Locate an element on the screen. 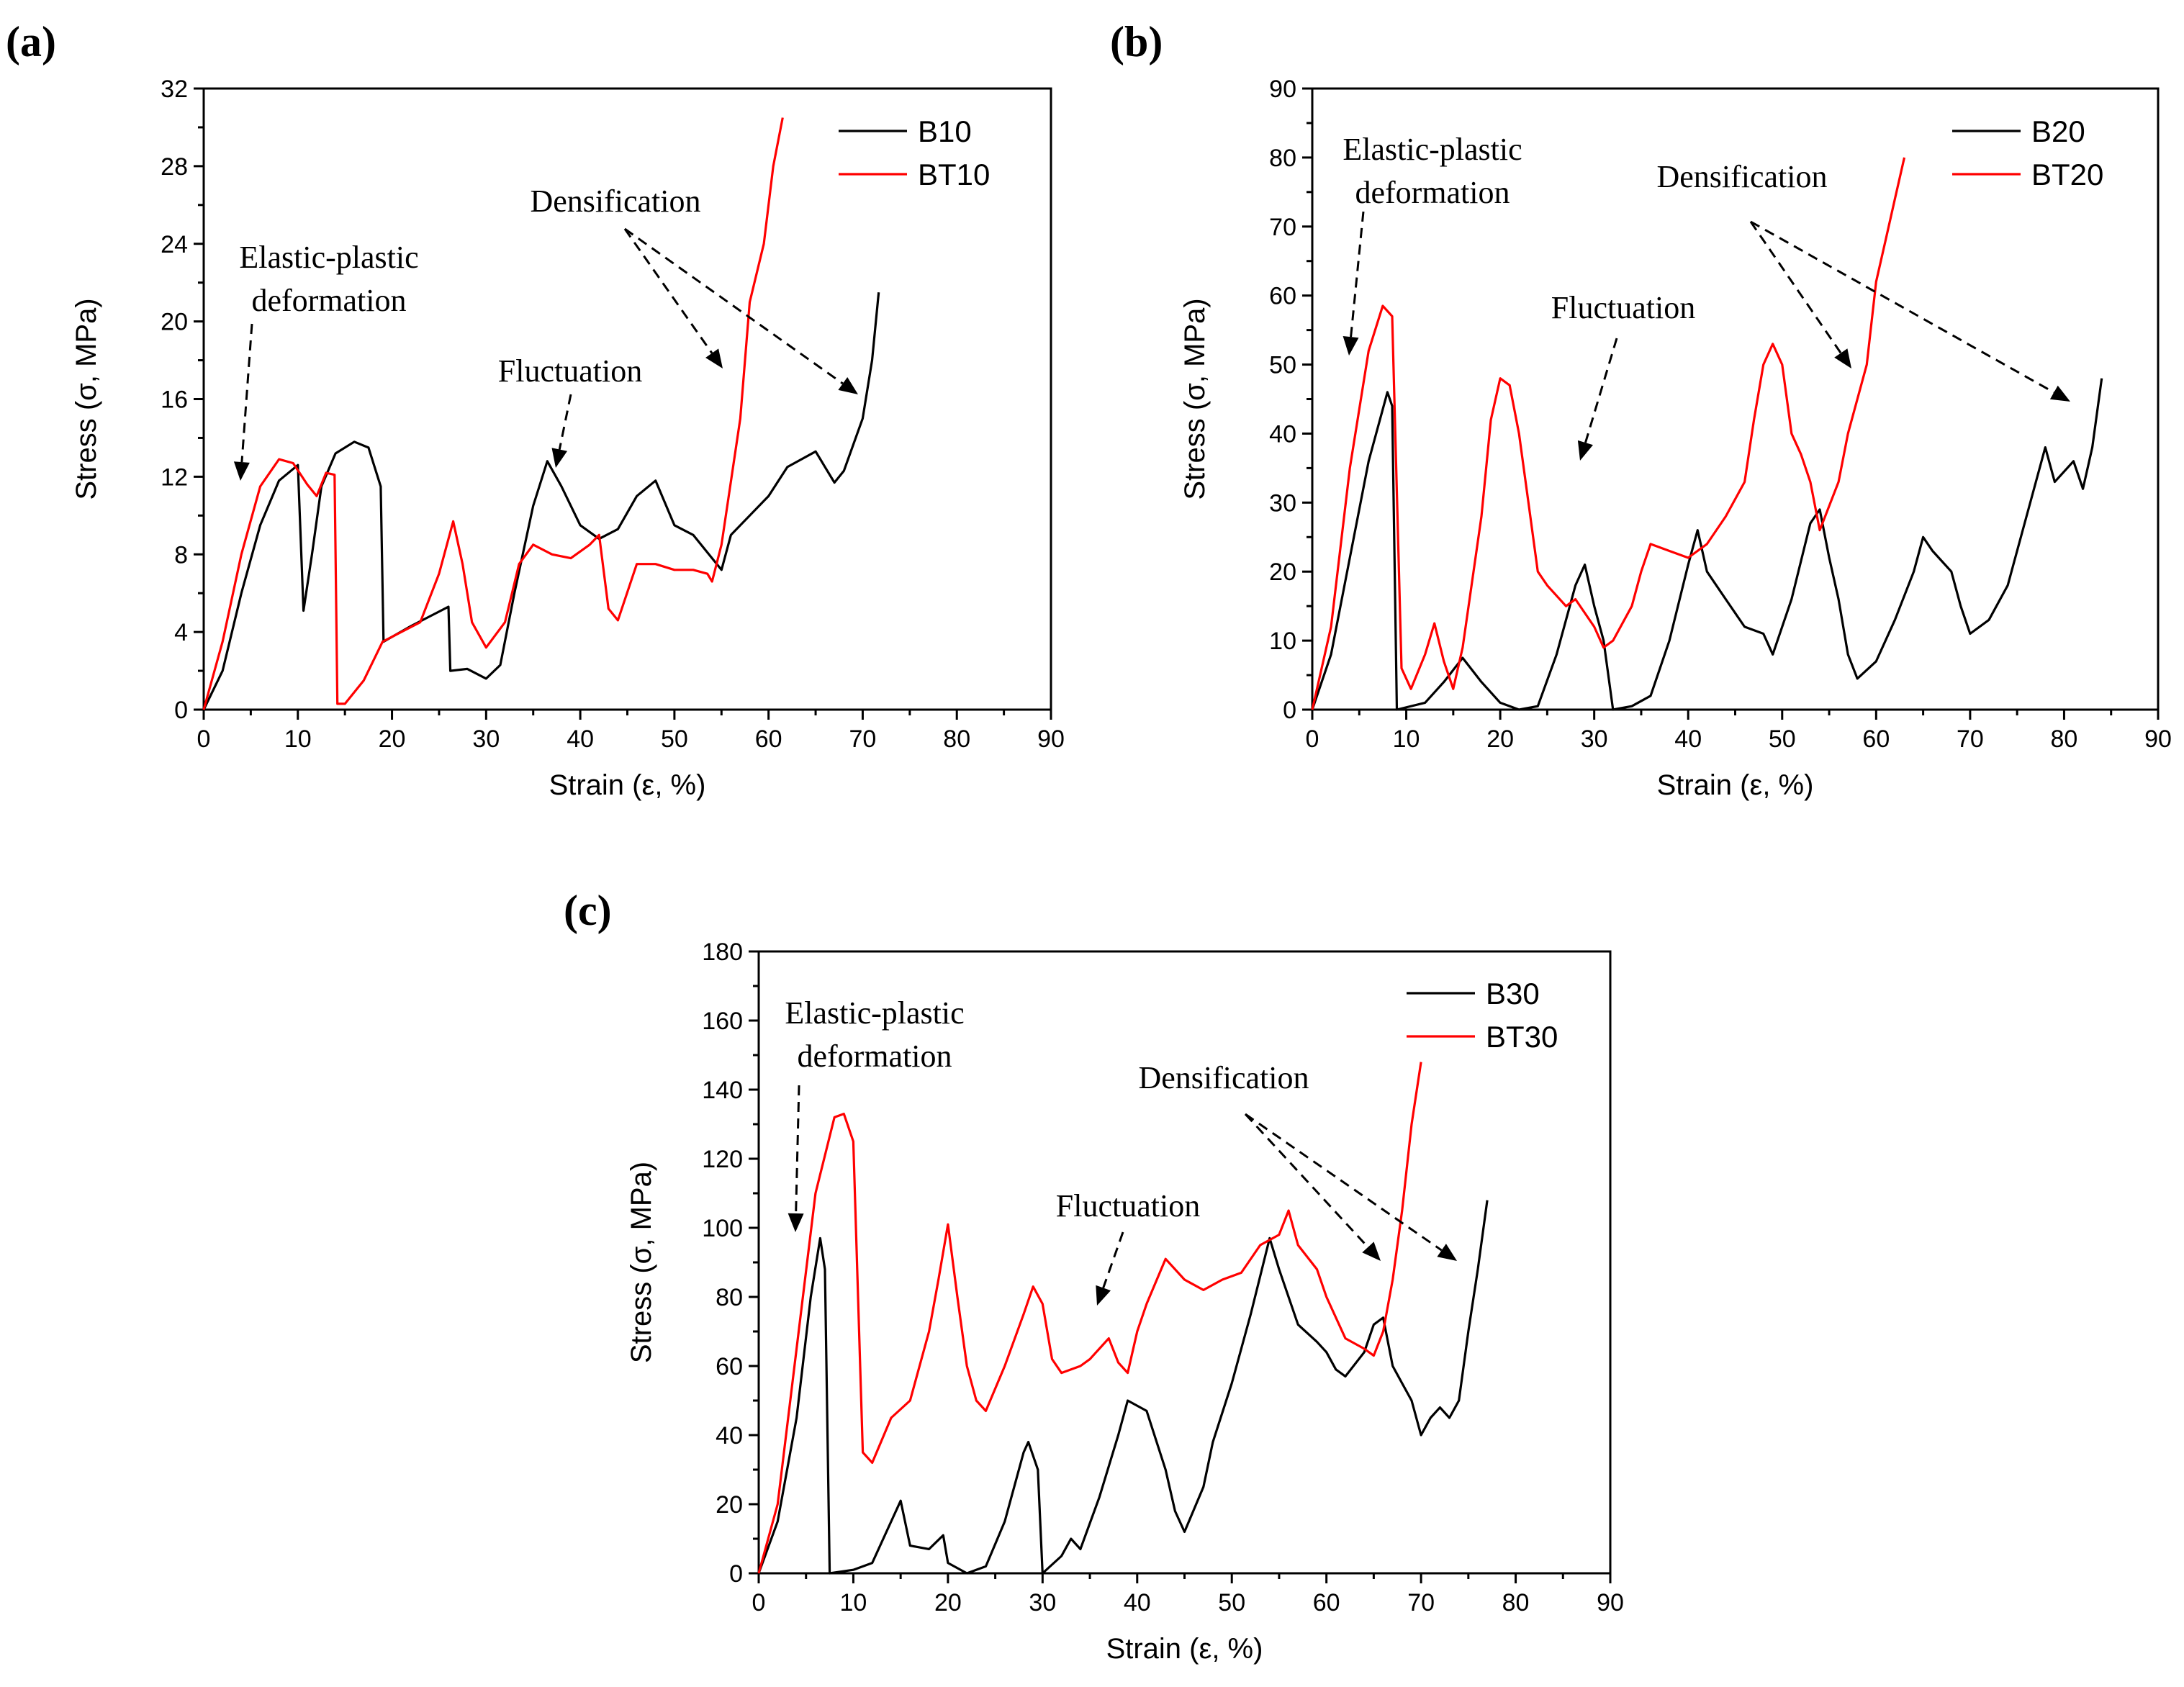 This screenshot has height=1687, width=2184. series-line-b30 is located at coordinates (1123, 1387).